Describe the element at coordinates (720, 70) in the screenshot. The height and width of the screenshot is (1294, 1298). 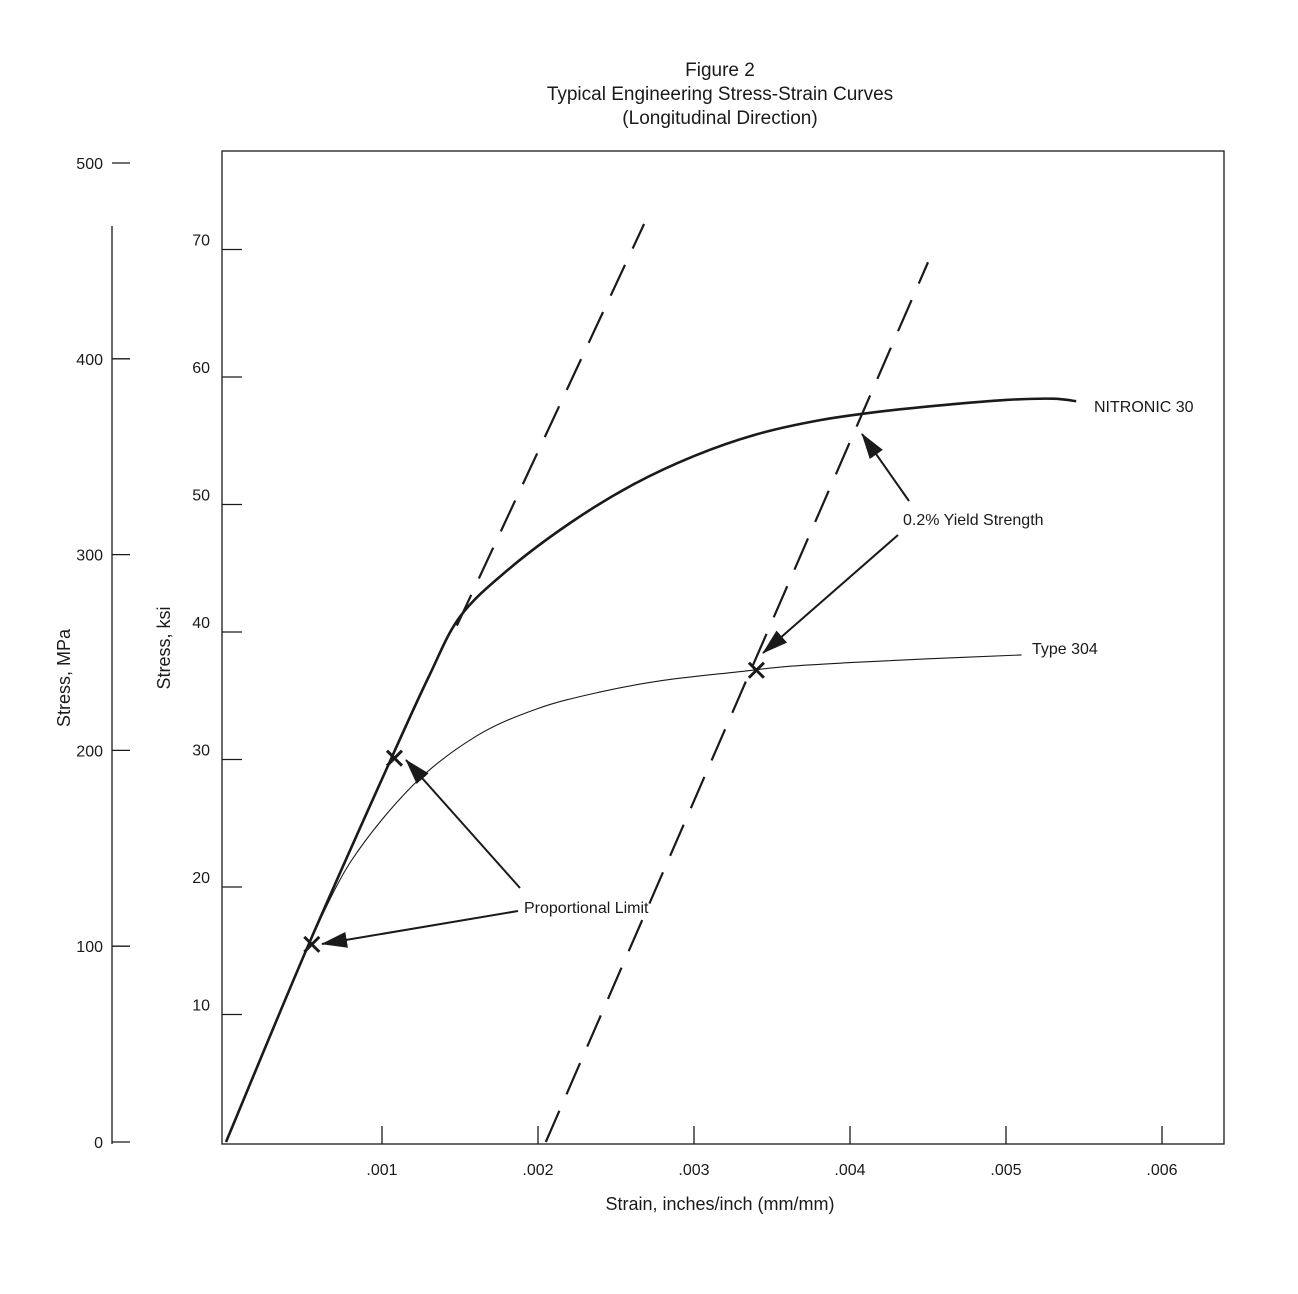
I see `figure-number: Figure 2` at that location.